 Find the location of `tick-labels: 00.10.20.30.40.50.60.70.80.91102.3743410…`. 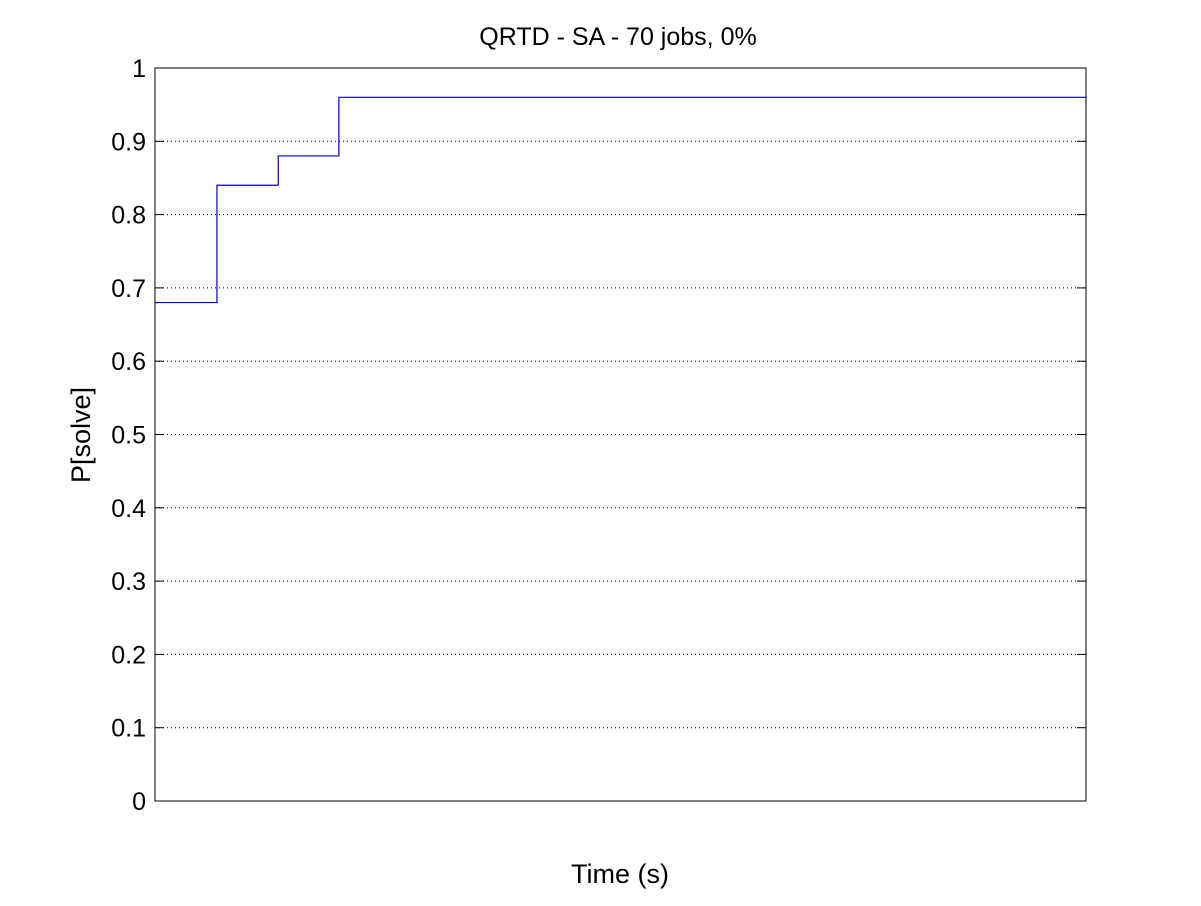

tick-labels: 00.10.20.30.40.50.60.70.80.91102.3743410… is located at coordinates (128, 435).